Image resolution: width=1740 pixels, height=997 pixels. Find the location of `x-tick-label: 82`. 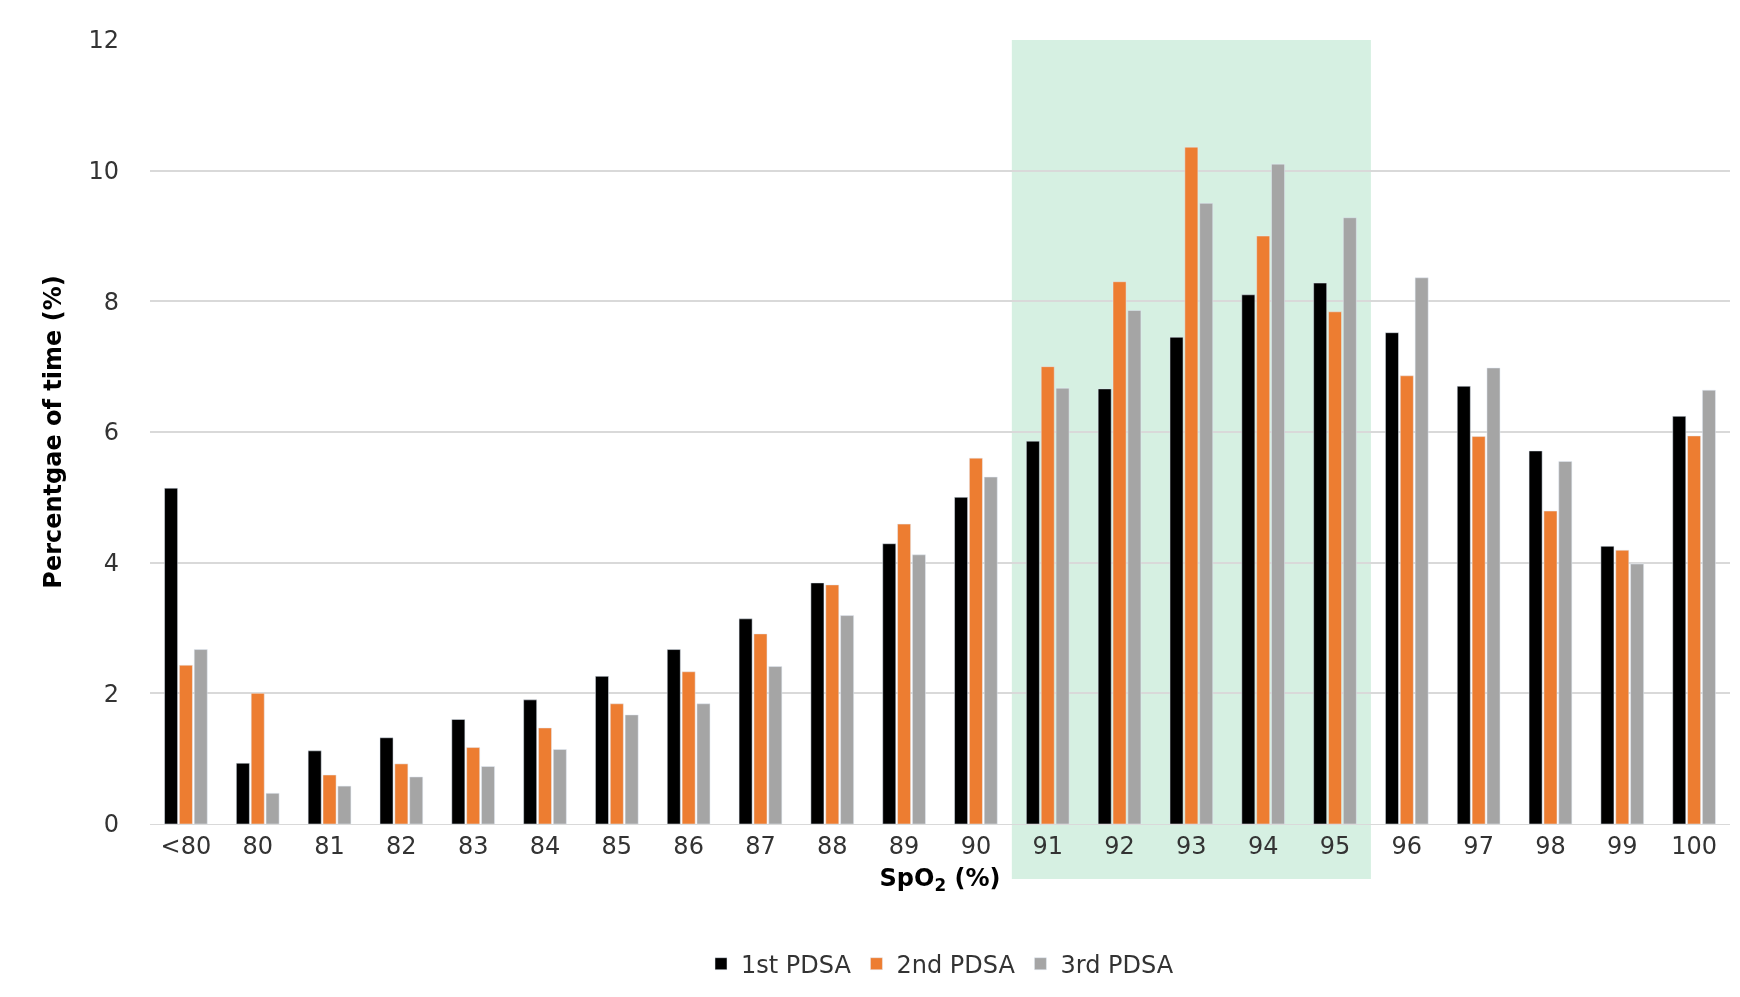

x-tick-label: 82 is located at coordinates (401, 845).